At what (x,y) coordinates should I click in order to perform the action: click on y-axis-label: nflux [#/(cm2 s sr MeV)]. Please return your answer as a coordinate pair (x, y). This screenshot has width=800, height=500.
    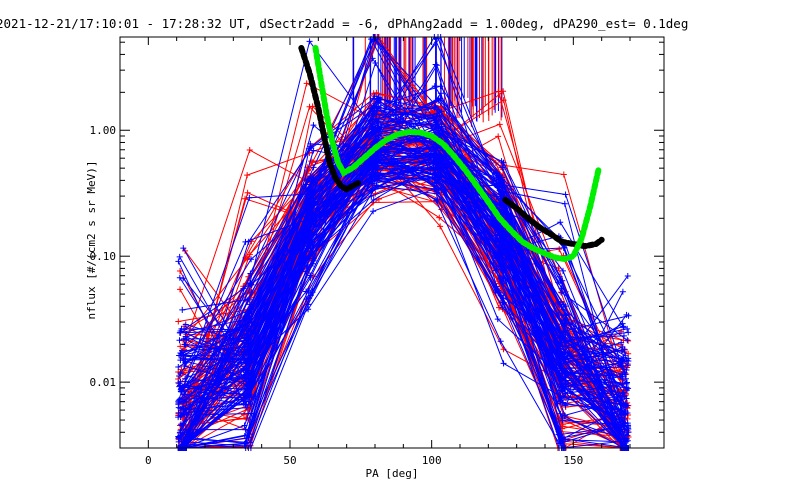
    Looking at the image, I should click on (91, 240).